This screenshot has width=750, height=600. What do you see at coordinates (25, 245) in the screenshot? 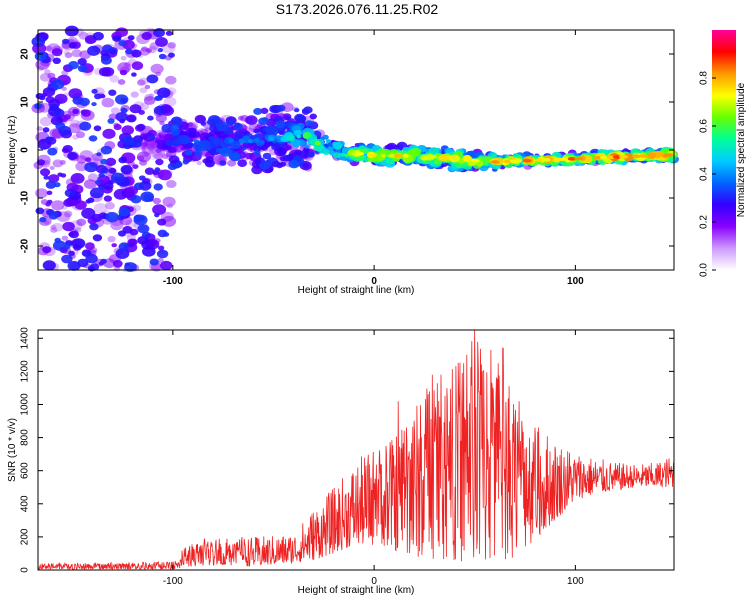
I see `y-tick-label: -20` at bounding box center [25, 245].